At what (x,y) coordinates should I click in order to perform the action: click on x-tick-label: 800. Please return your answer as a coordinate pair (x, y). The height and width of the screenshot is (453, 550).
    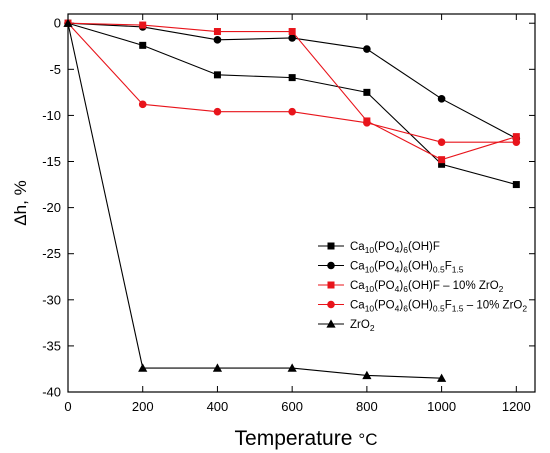
    Looking at the image, I should click on (367, 406).